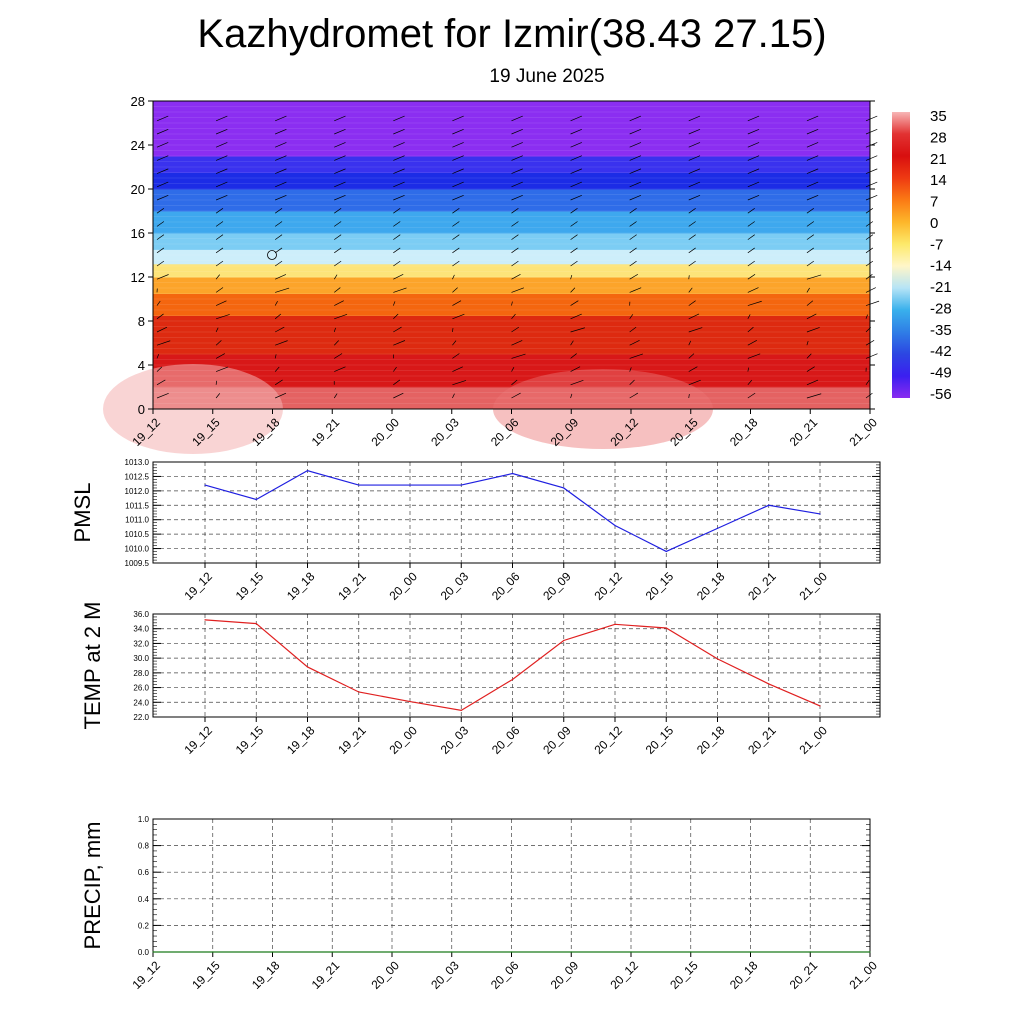 The height and width of the screenshot is (1024, 1024). What do you see at coordinates (138, 189) in the screenshot?
I see `y-tick-label: 20` at bounding box center [138, 189].